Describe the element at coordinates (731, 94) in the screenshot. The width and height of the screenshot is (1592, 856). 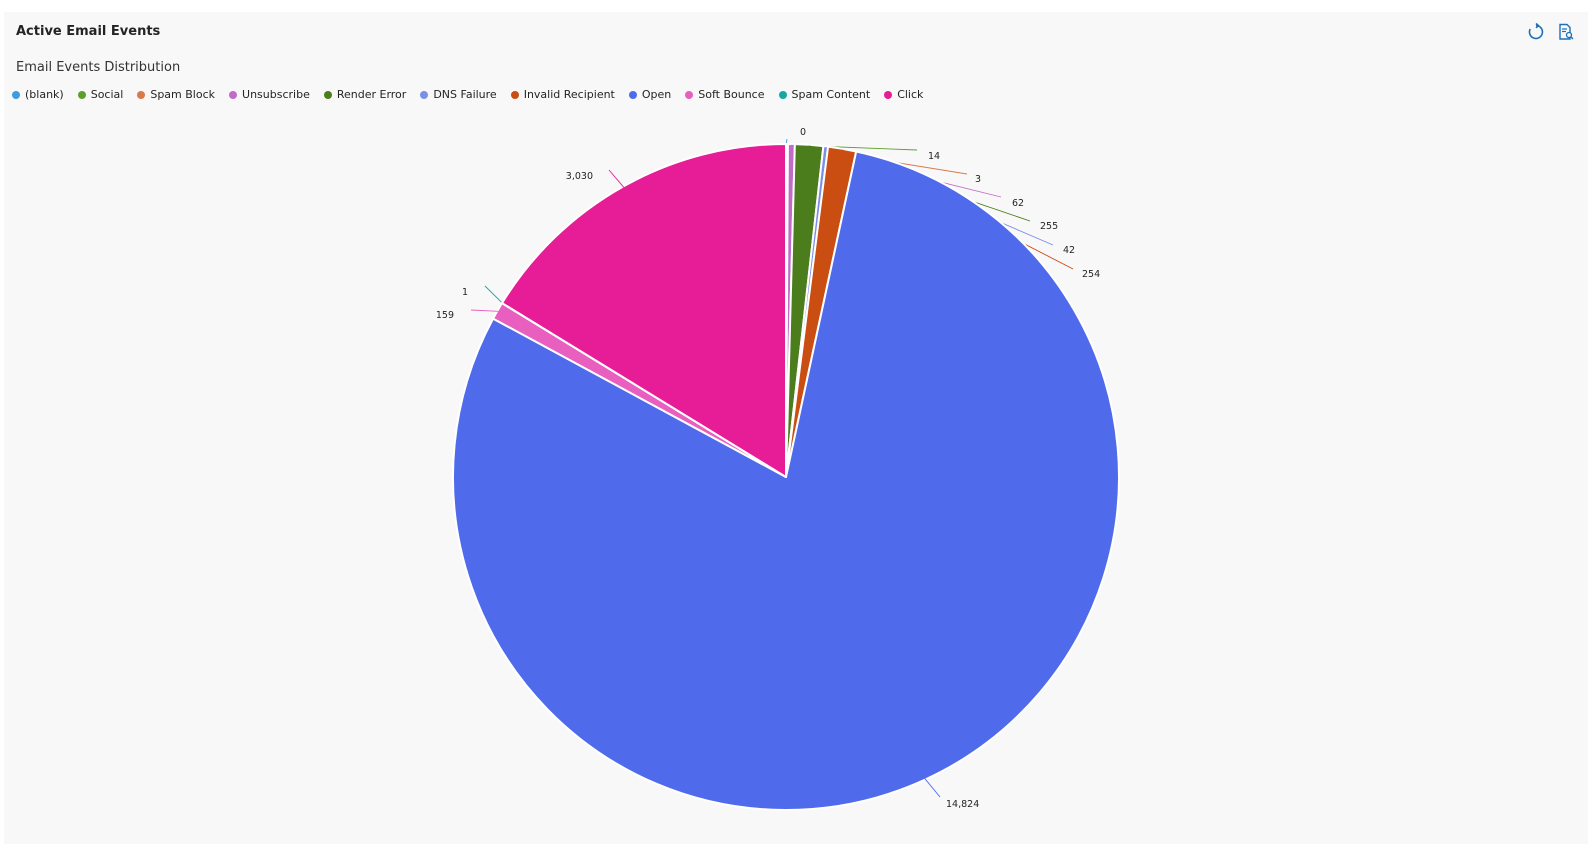
I see `legend-label: Soft Bounce` at that location.